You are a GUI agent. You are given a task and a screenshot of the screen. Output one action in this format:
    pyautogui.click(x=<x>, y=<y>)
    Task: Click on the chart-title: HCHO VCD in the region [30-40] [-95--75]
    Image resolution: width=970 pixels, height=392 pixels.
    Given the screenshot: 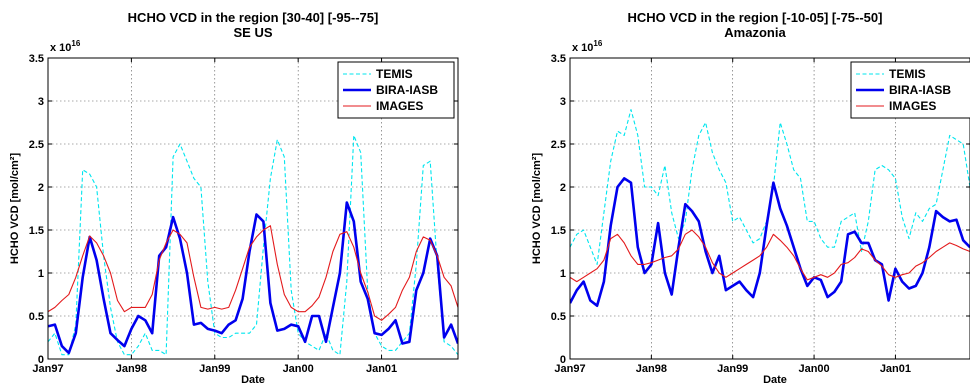 What is the action you would take?
    pyautogui.click(x=253, y=17)
    